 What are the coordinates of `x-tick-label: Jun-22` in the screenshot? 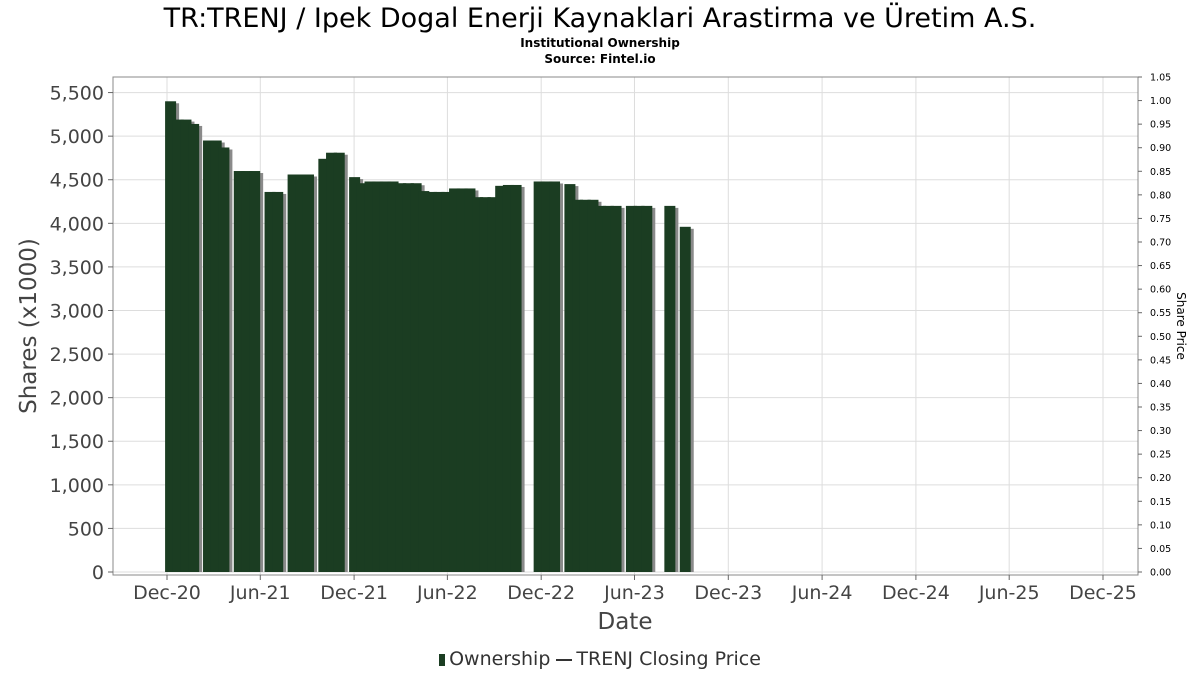 It's located at (447, 593).